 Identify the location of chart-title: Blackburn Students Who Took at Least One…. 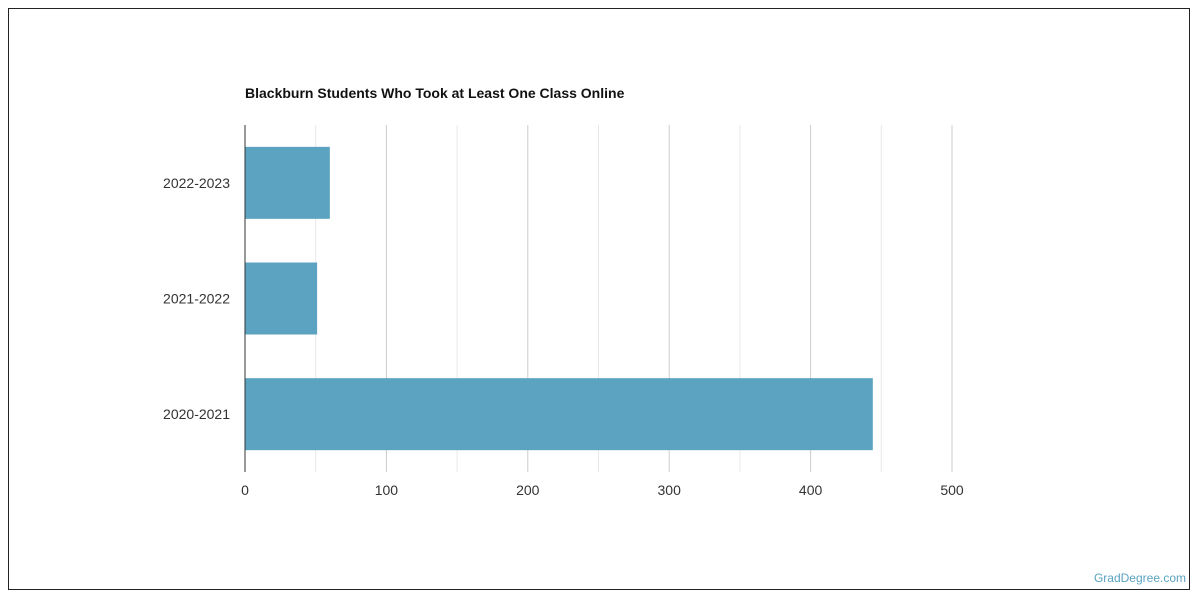
(435, 93).